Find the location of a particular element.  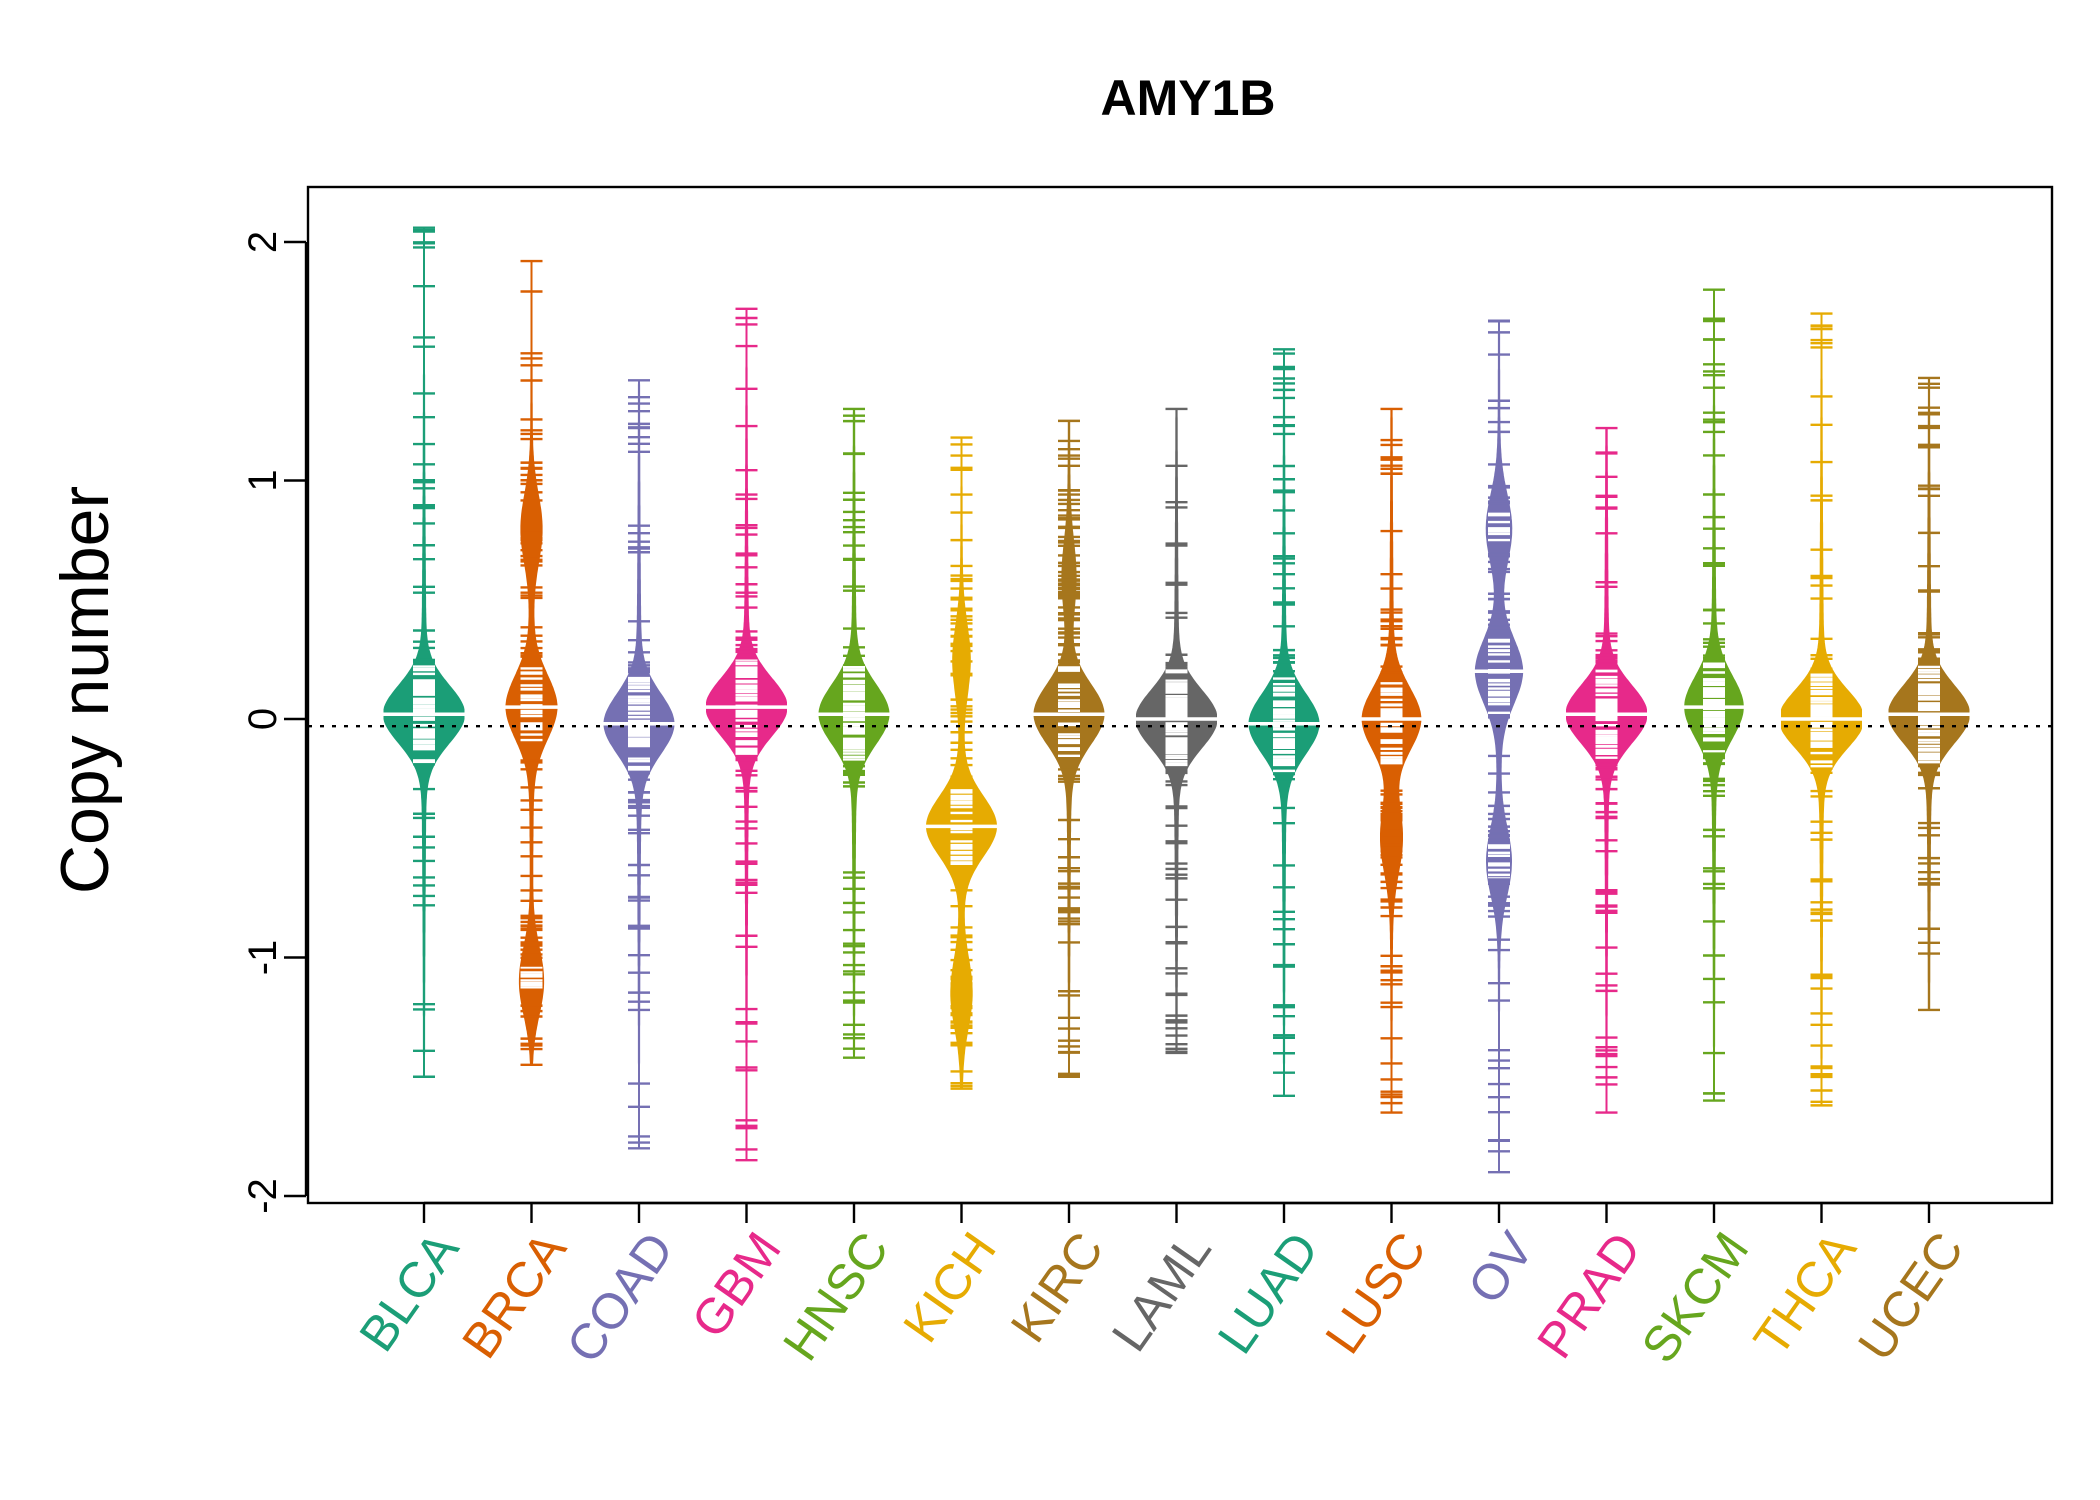

bean-skcm is located at coordinates (1714, 695).